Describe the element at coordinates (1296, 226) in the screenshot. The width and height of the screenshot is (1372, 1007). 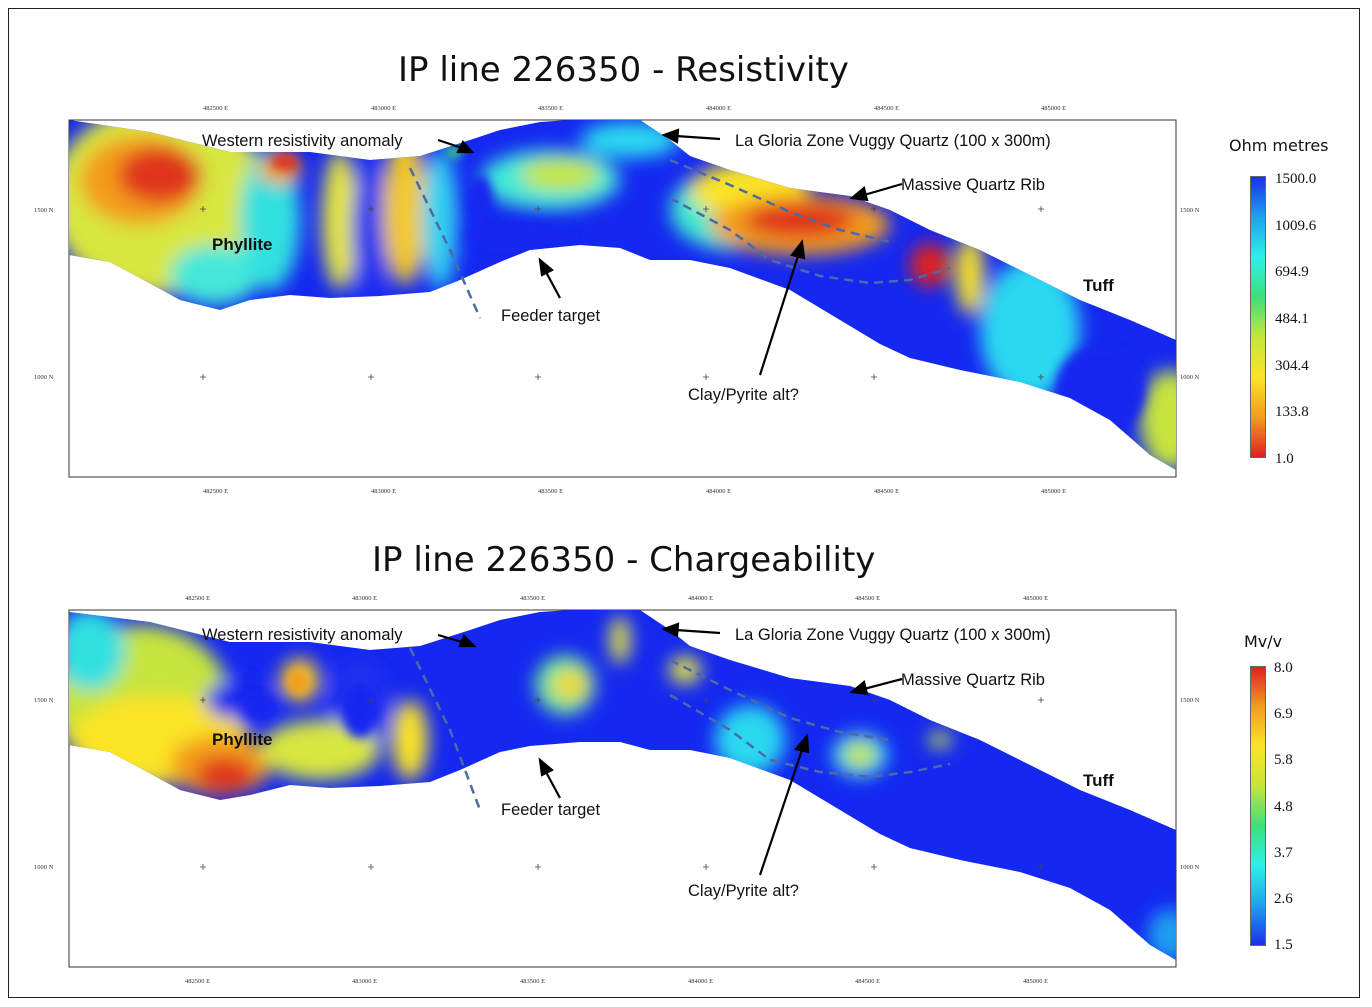
I see `legend-label: 1009.6` at that location.